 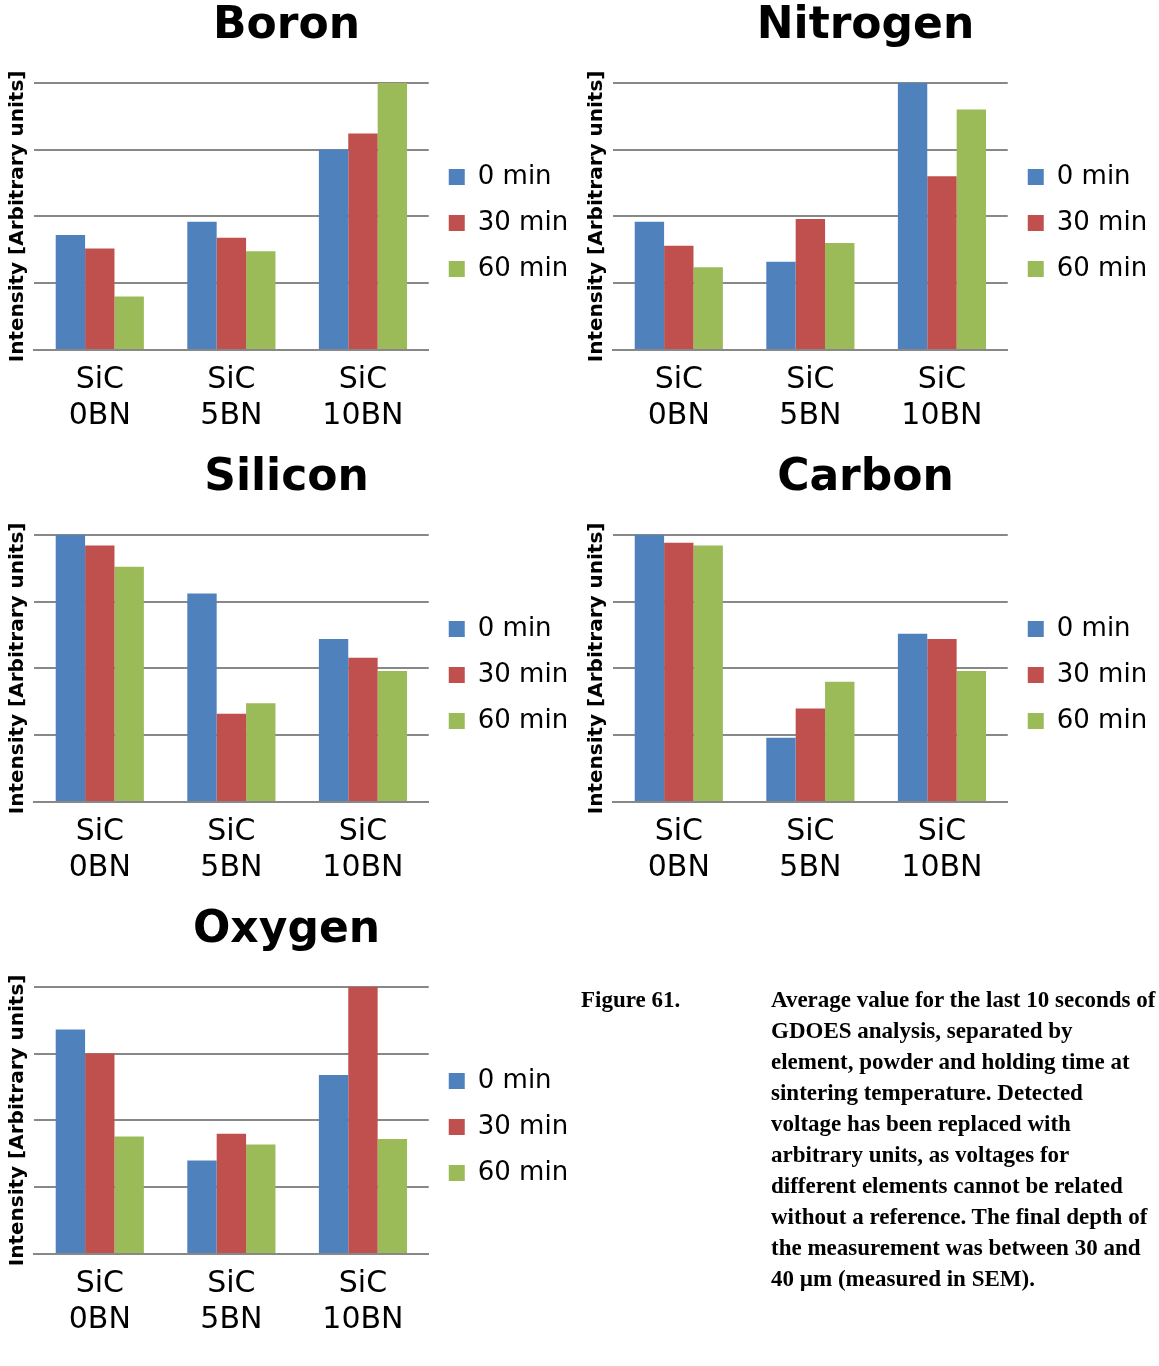 What do you see at coordinates (286, 474) in the screenshot?
I see `chart-title: Silicon` at bounding box center [286, 474].